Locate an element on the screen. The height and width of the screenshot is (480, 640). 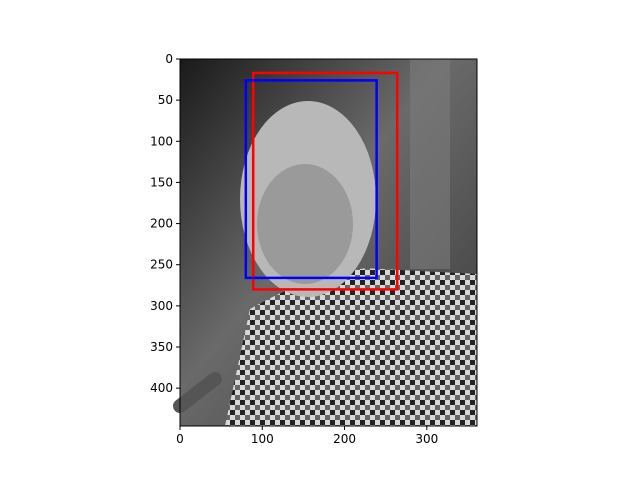
y-tick-label: 350 is located at coordinates (161, 347).